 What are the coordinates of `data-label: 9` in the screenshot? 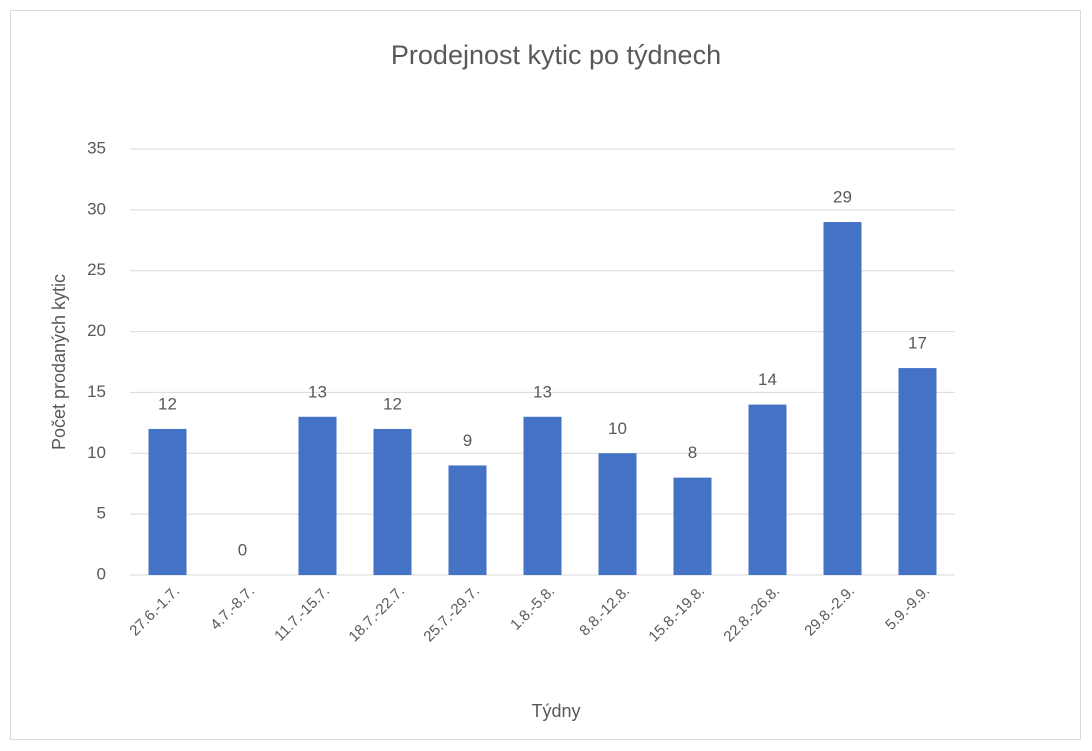 It's located at (467, 440).